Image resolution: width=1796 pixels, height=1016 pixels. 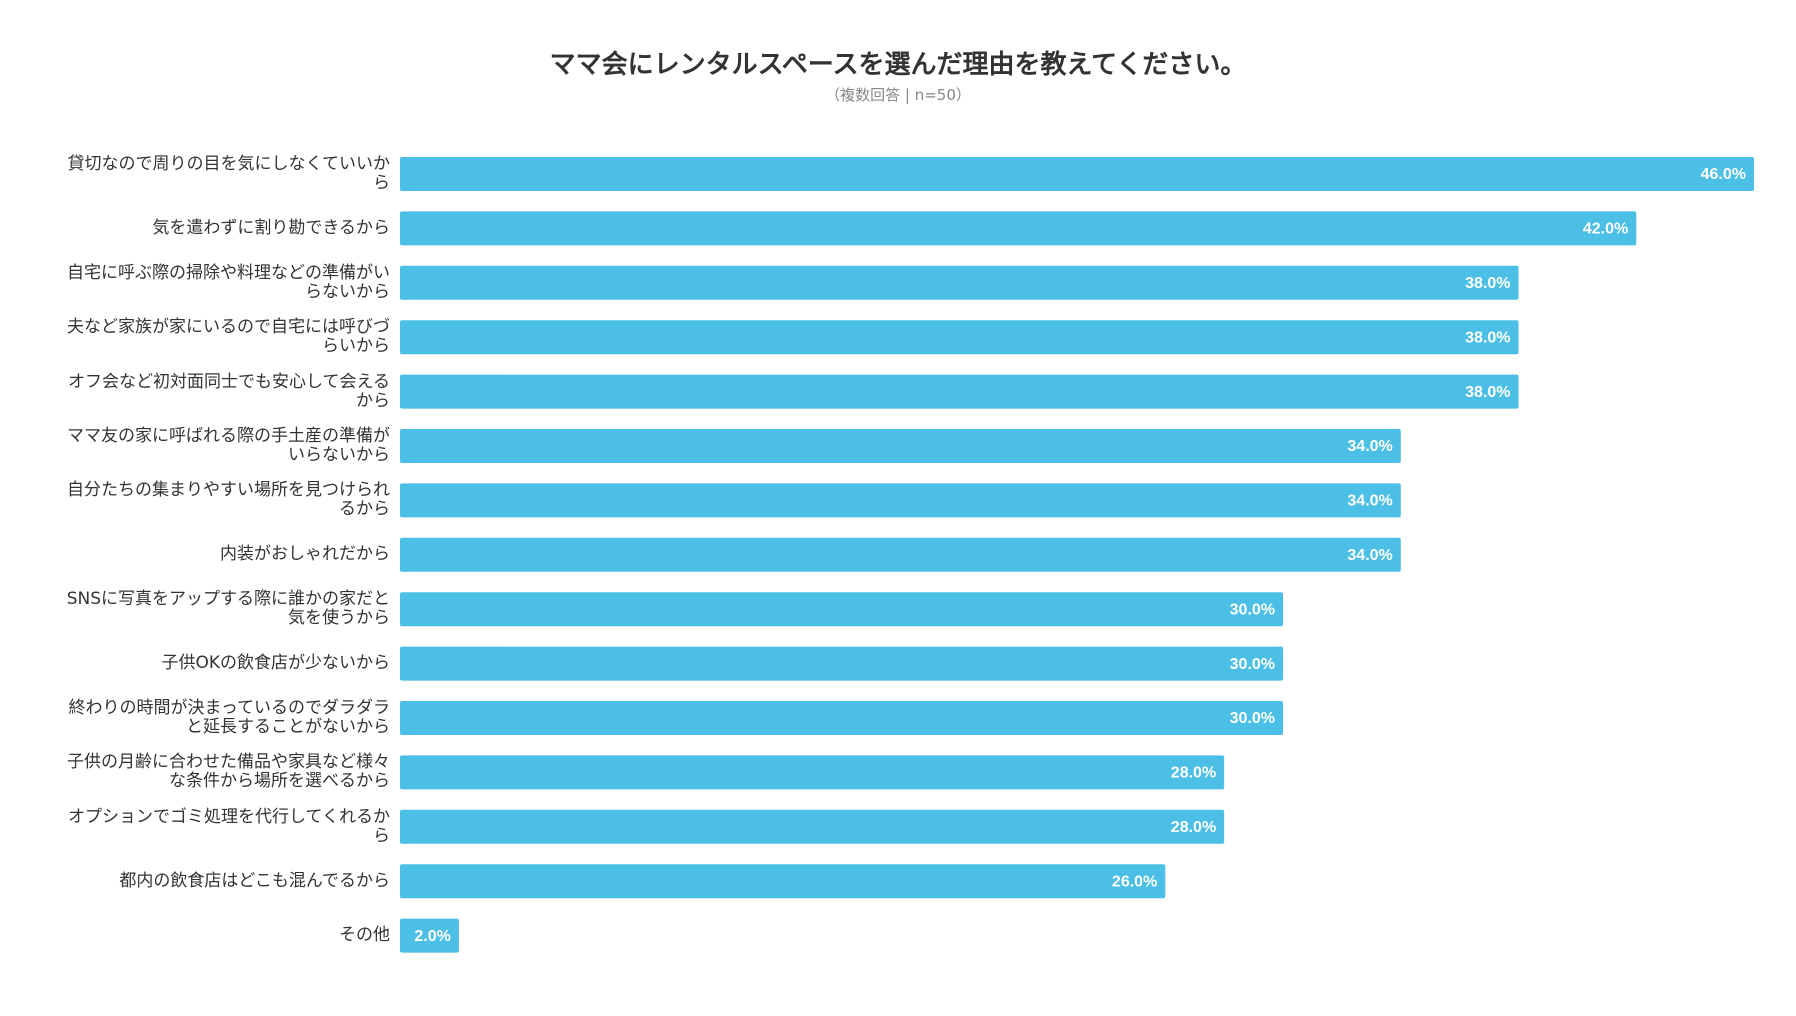 I want to click on category-label: 内装がおしゃれだから, so click(x=305, y=554).